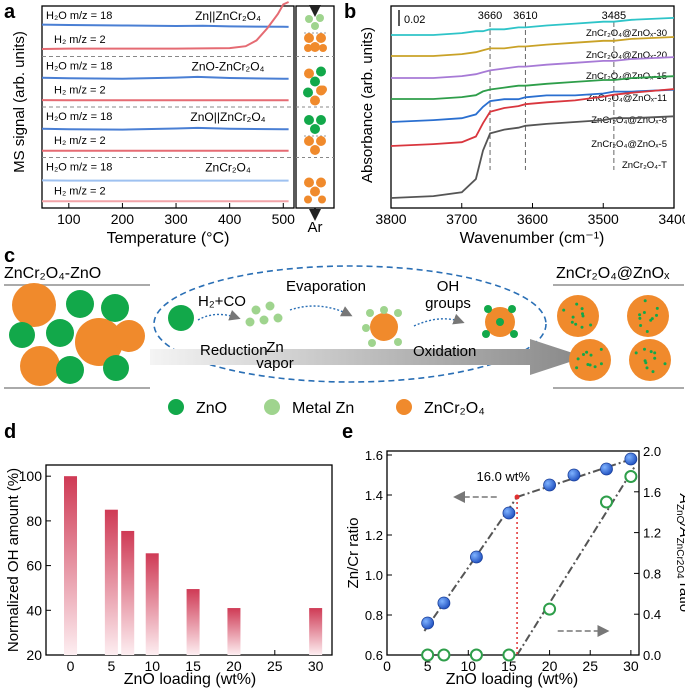 The height and width of the screenshot is (691, 685). Describe the element at coordinates (626, 76) in the screenshot. I see `panel-b-series-label: ZnCr₂O₄@ZnOₓ-15` at that location.